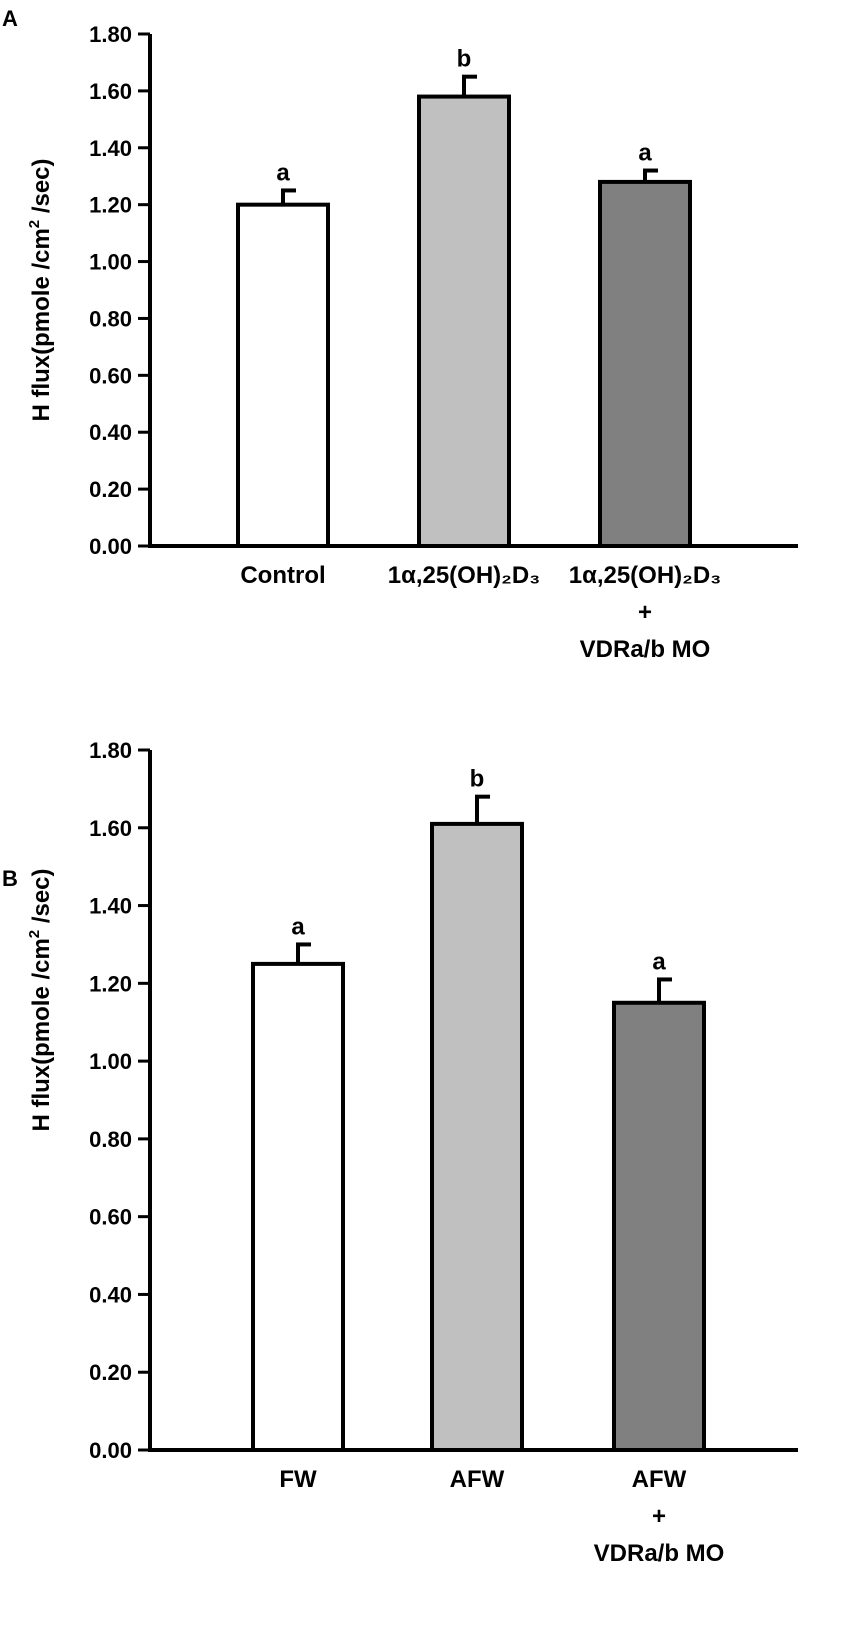  What do you see at coordinates (10, 878) in the screenshot?
I see `panel-label: B` at bounding box center [10, 878].